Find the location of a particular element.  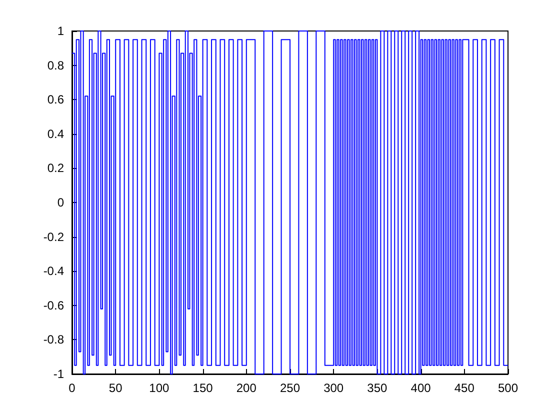

y-tick-label: -0.6 is located at coordinates (53, 305).